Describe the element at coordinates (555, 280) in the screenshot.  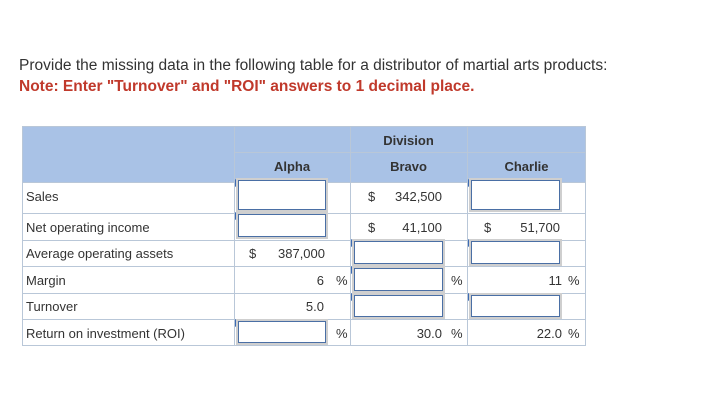
I see `charlie-margin-value: 11` at that location.